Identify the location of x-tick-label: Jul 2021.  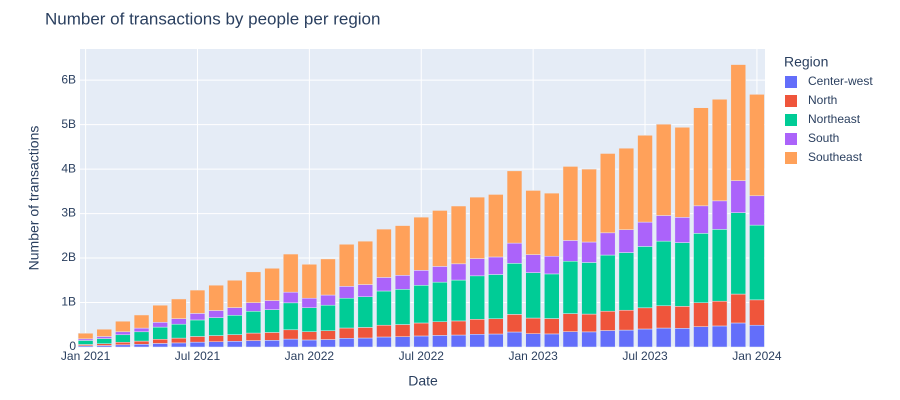
(198, 356).